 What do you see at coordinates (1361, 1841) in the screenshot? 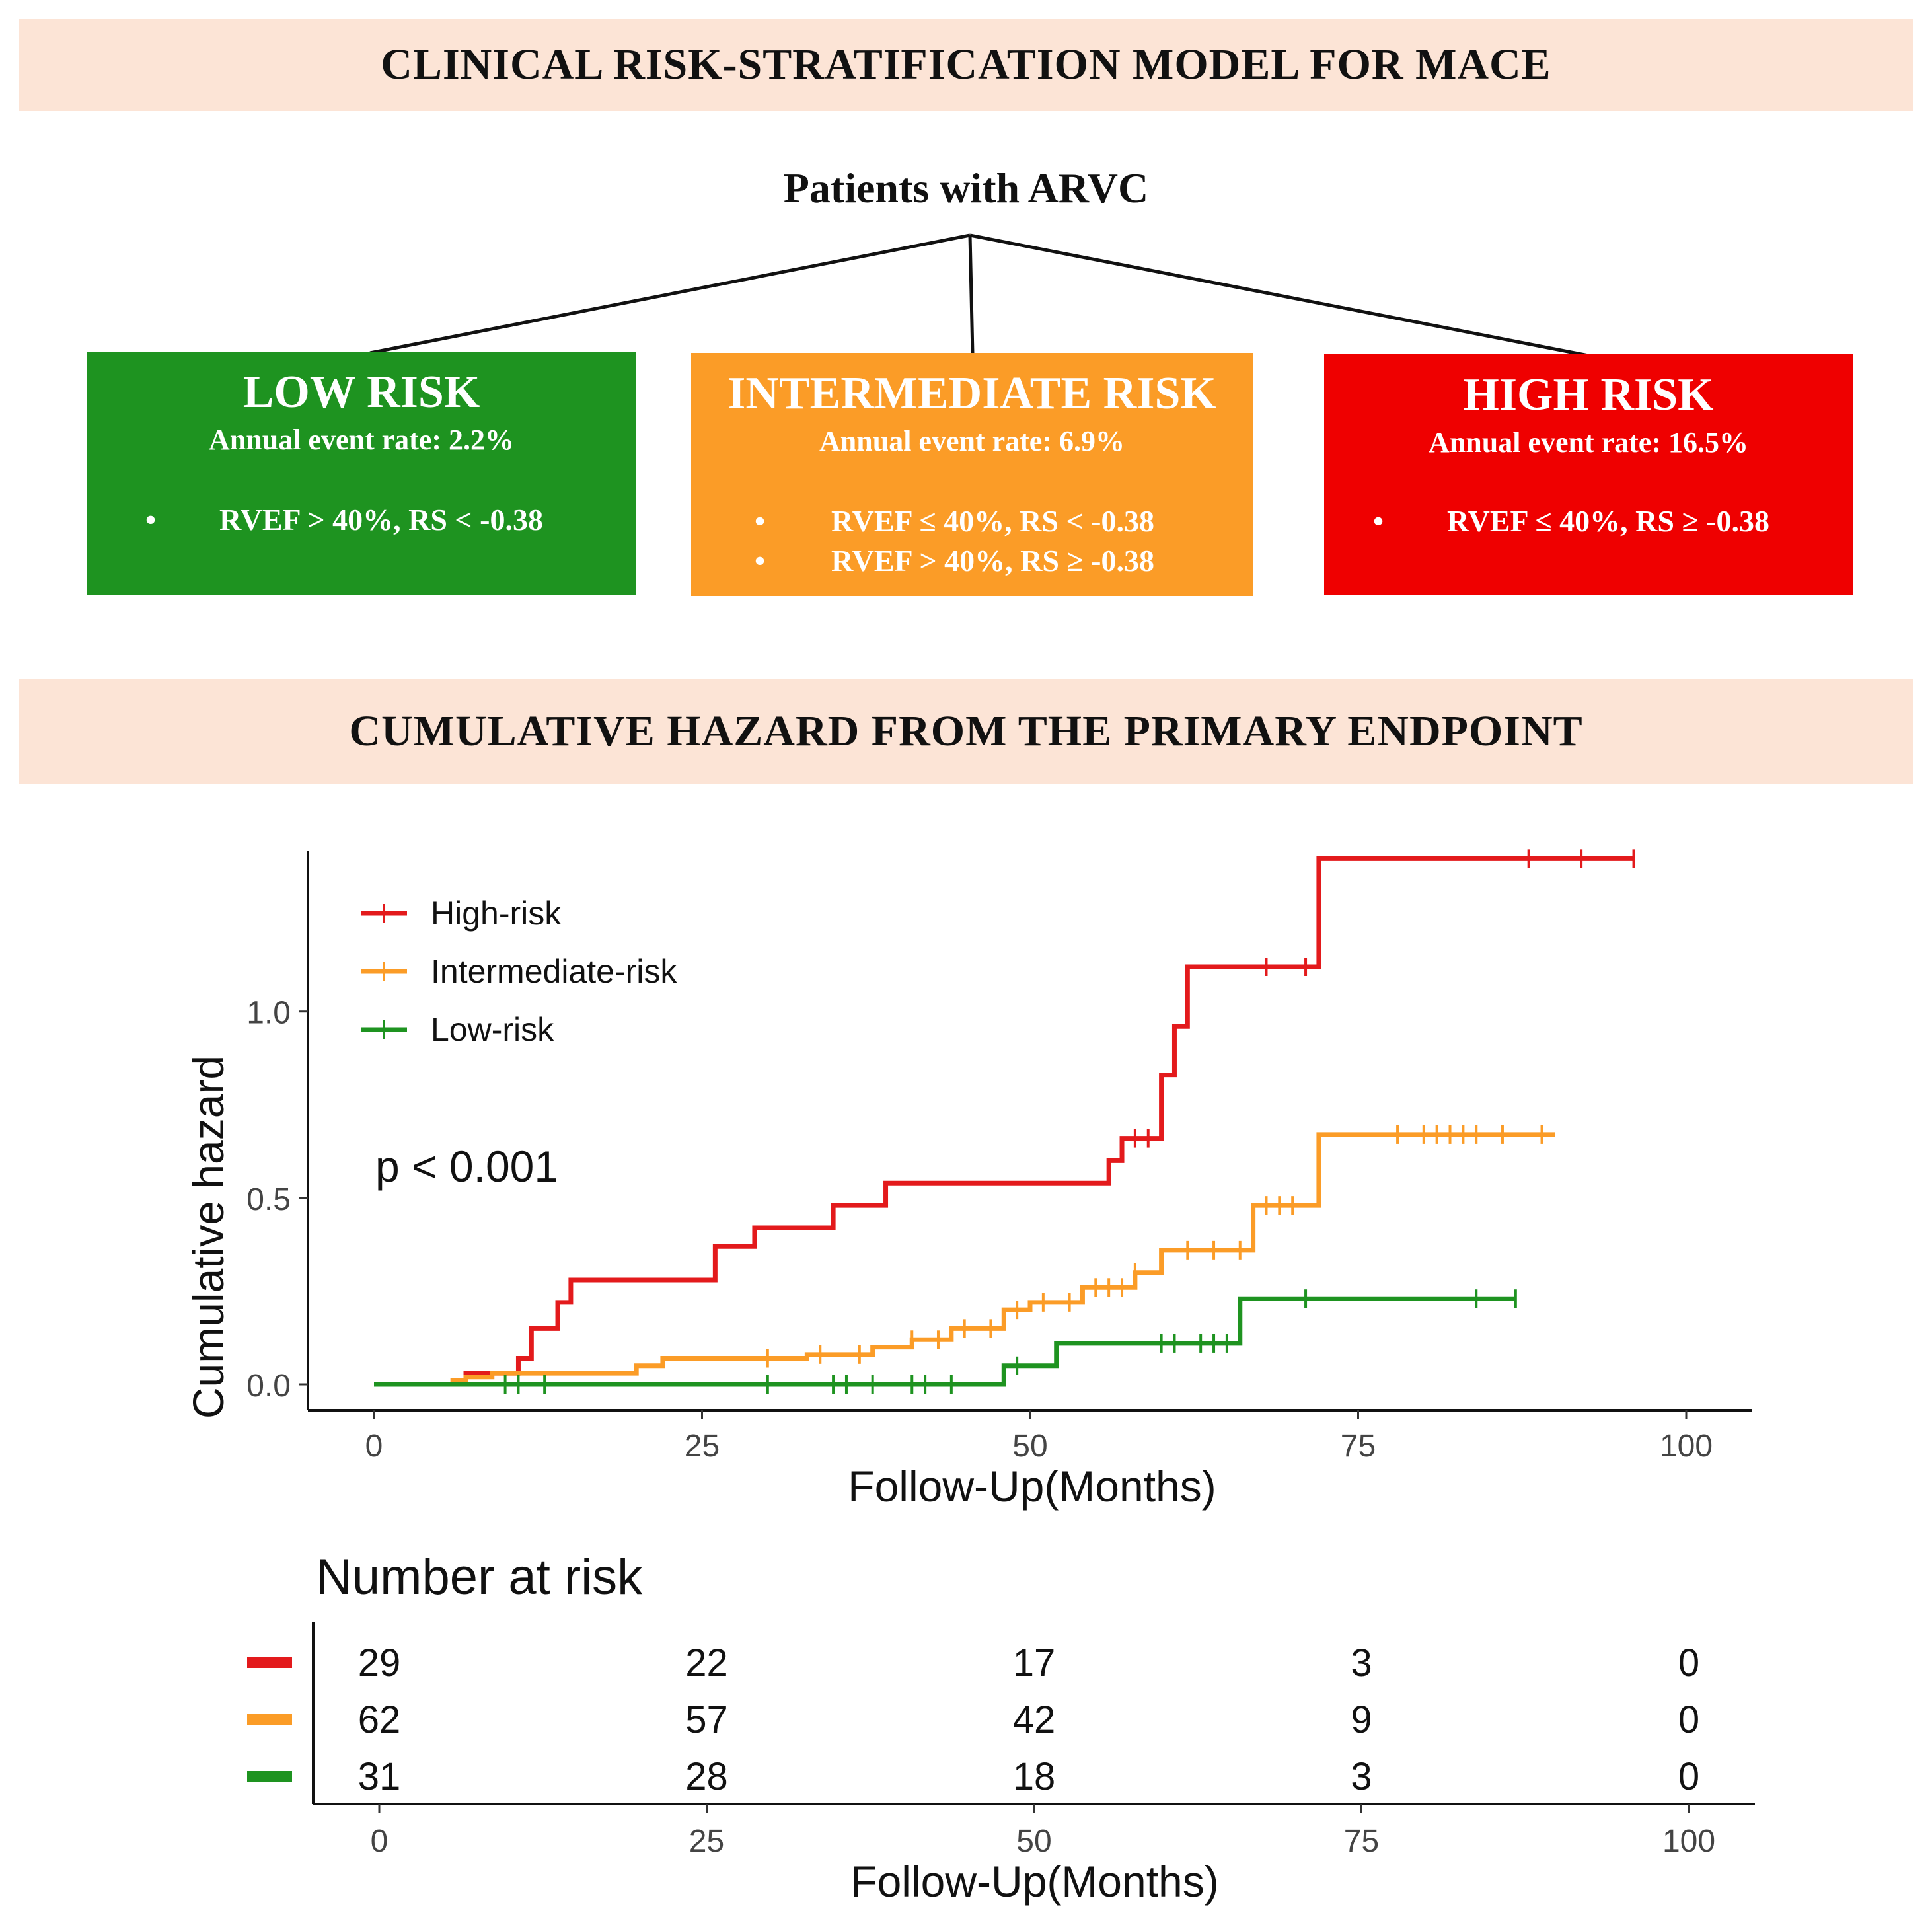
I see `risk-table-x-tick-label: 75` at bounding box center [1361, 1841].